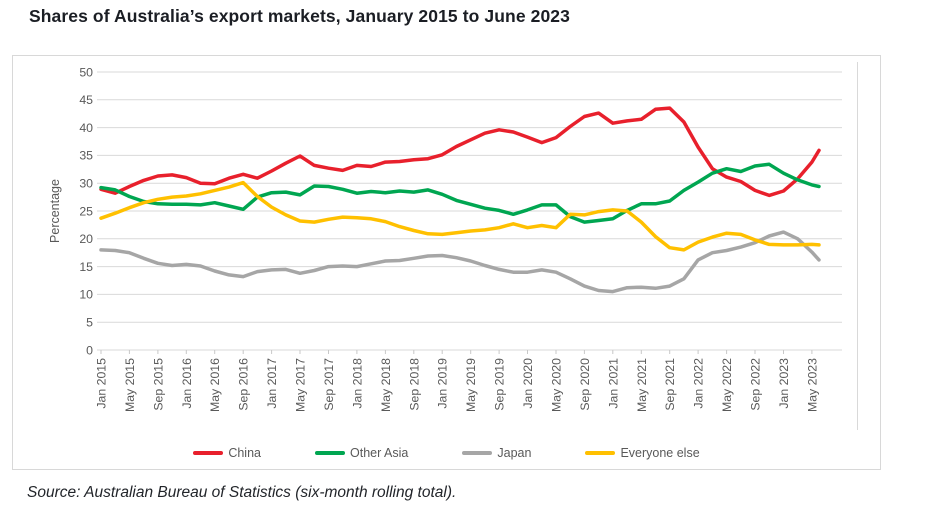 Image resolution: width=936 pixels, height=528 pixels. I want to click on legend-item-china: China, so click(227, 453).